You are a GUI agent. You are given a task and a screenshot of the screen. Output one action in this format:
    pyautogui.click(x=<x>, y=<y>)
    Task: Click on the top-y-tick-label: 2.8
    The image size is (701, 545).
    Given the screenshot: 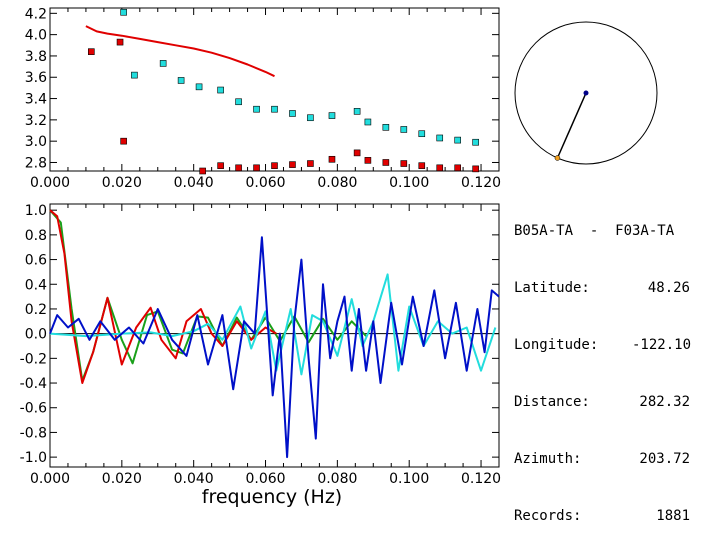 What is the action you would take?
    pyautogui.click(x=36, y=163)
    